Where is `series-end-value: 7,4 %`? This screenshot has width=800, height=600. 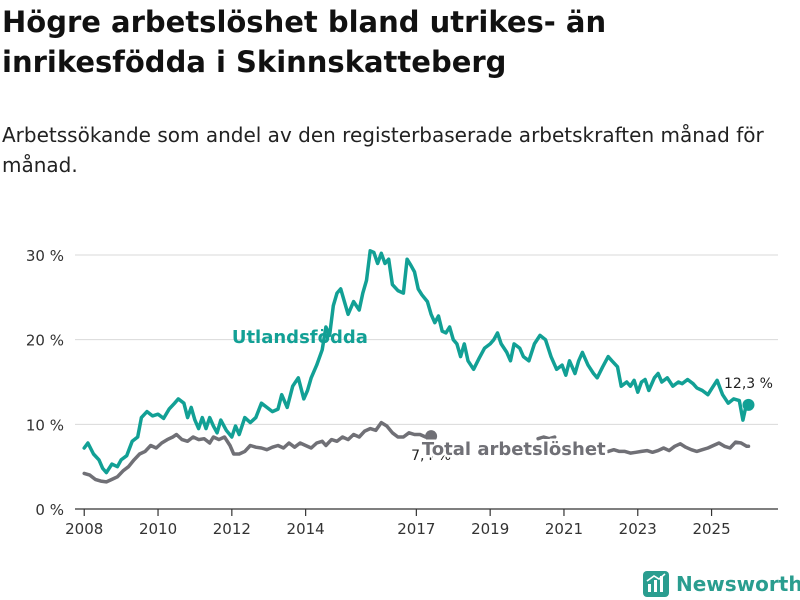 series-end-value: 7,4 % is located at coordinates (431, 456).